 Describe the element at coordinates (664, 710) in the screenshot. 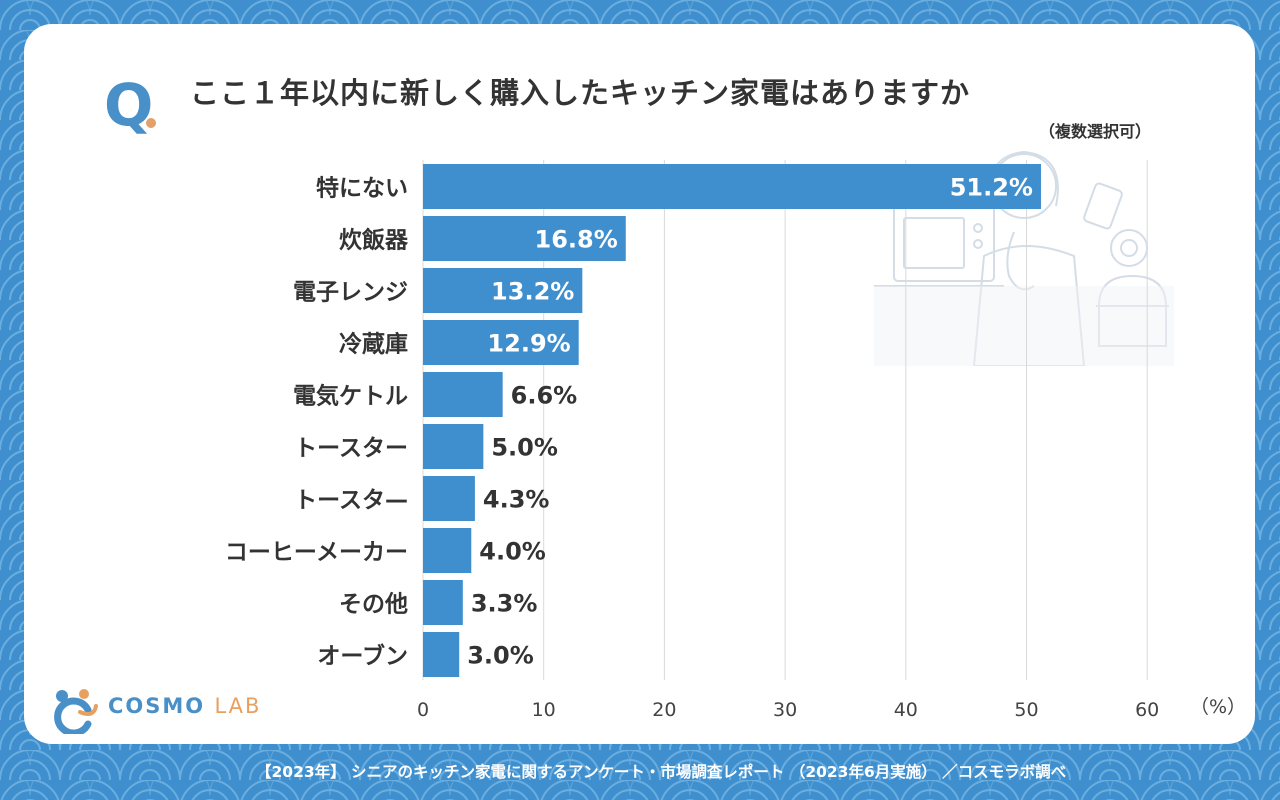

I see `x-tick-label: 20` at that location.